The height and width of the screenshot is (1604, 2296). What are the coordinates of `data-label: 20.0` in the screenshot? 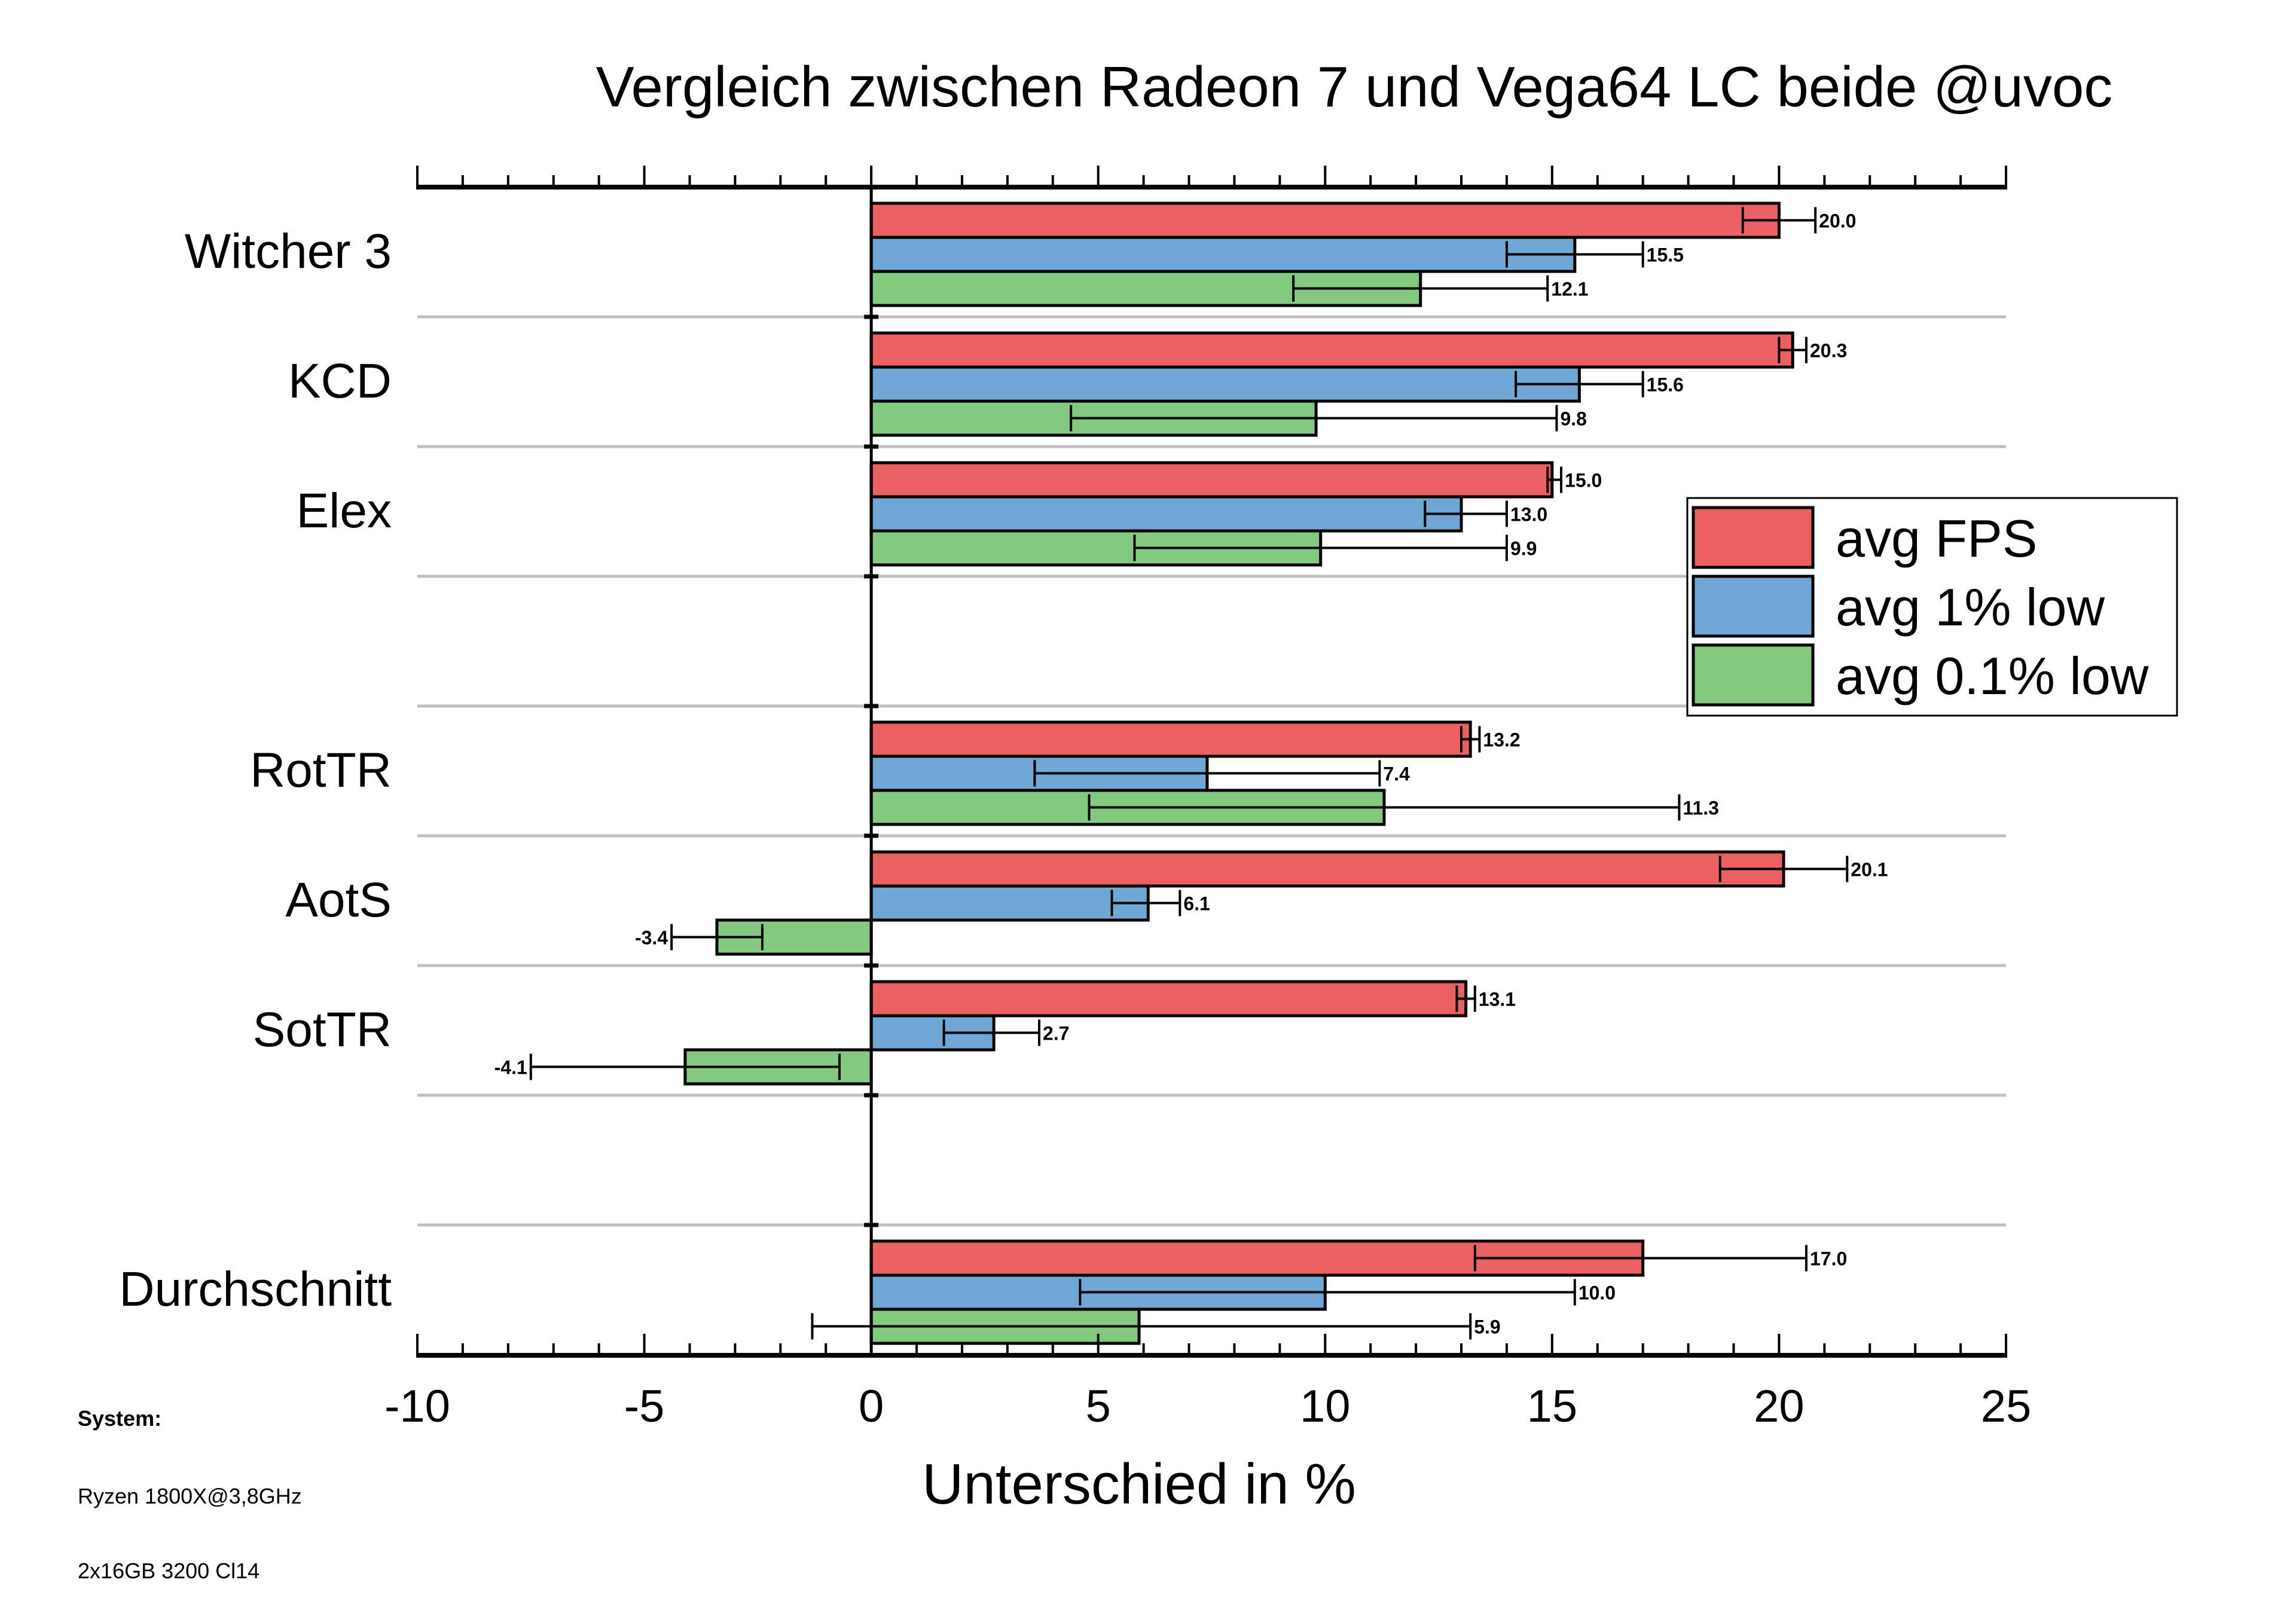 It's located at (1837, 221).